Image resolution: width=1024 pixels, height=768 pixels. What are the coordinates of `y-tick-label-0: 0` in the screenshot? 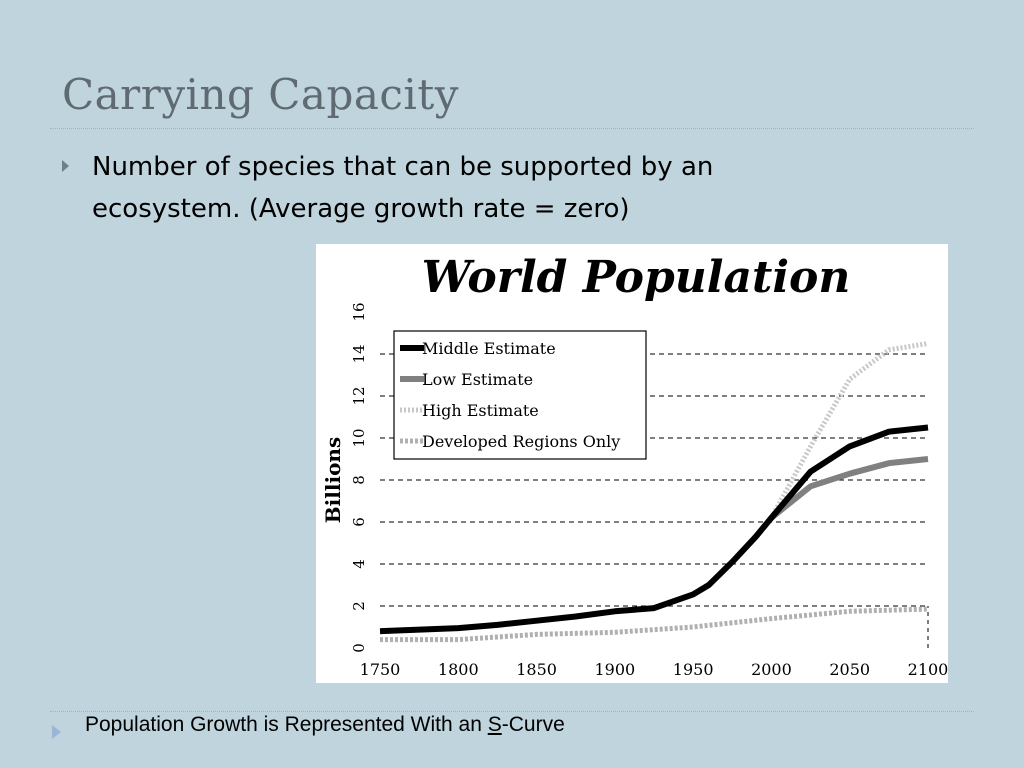 It's located at (359, 648).